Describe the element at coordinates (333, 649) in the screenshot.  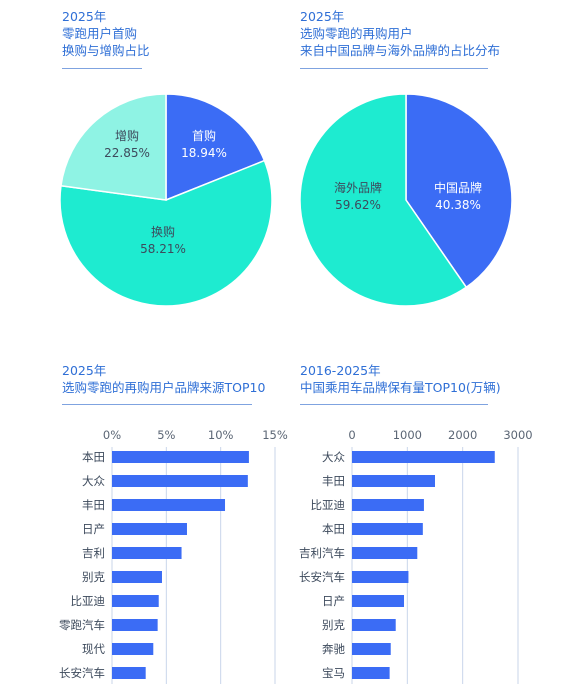
I see `bar2-category-label: 奔驰` at that location.